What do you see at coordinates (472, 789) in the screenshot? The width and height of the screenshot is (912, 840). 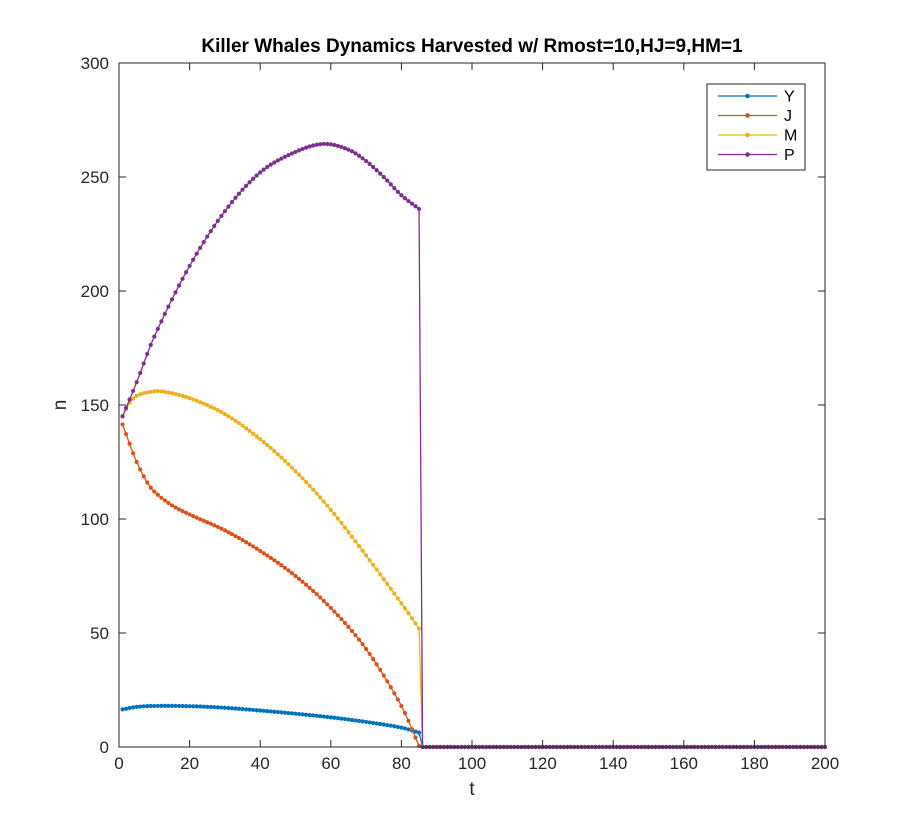 I see `x-axis-label: t` at bounding box center [472, 789].